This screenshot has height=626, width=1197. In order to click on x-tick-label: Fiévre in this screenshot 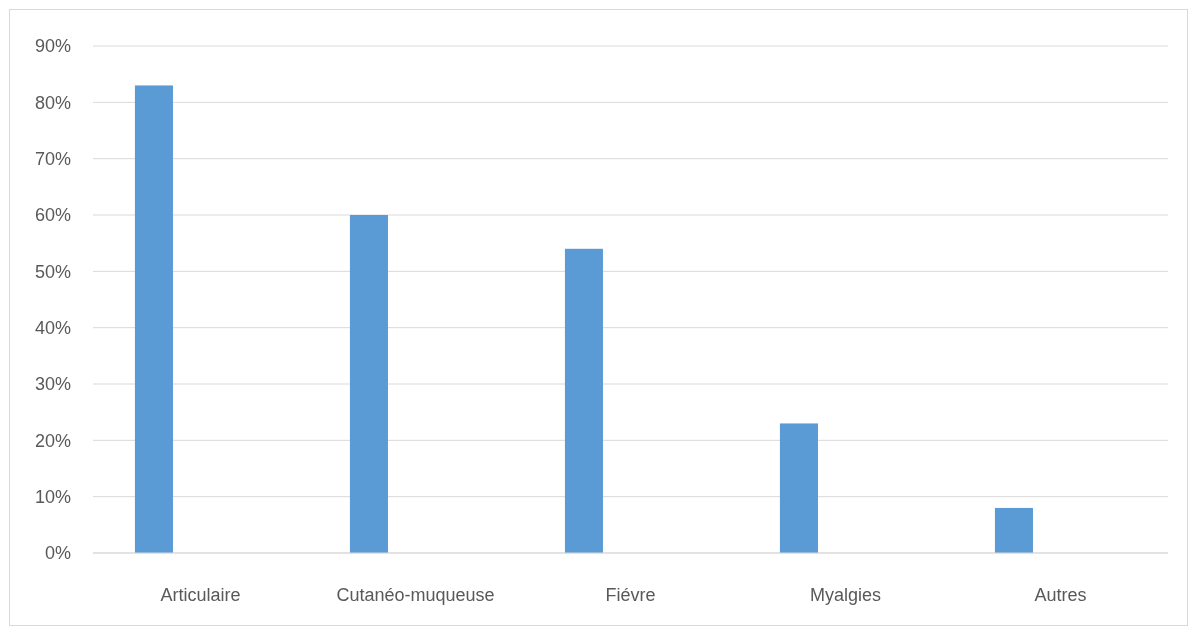, I will do `click(630, 595)`.